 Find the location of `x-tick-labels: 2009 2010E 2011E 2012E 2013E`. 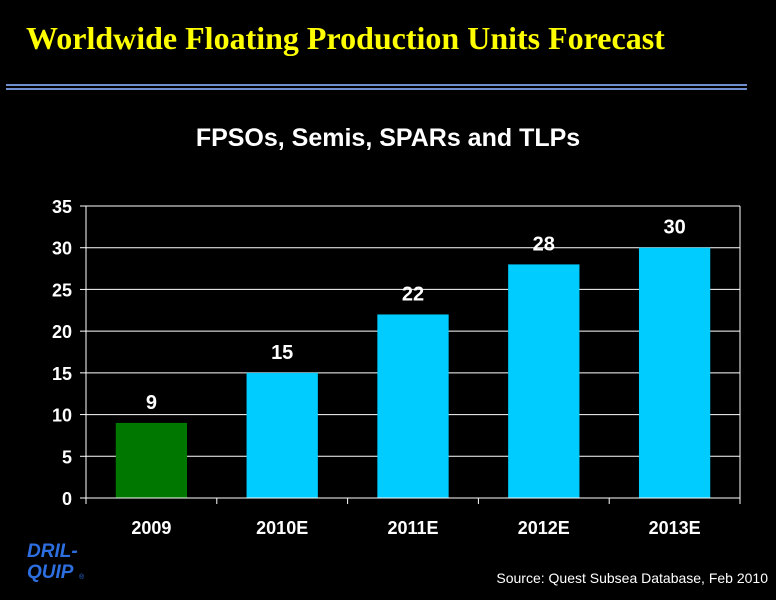

x-tick-labels: 2009 2010E 2011E 2012E 2013E is located at coordinates (415, 528).